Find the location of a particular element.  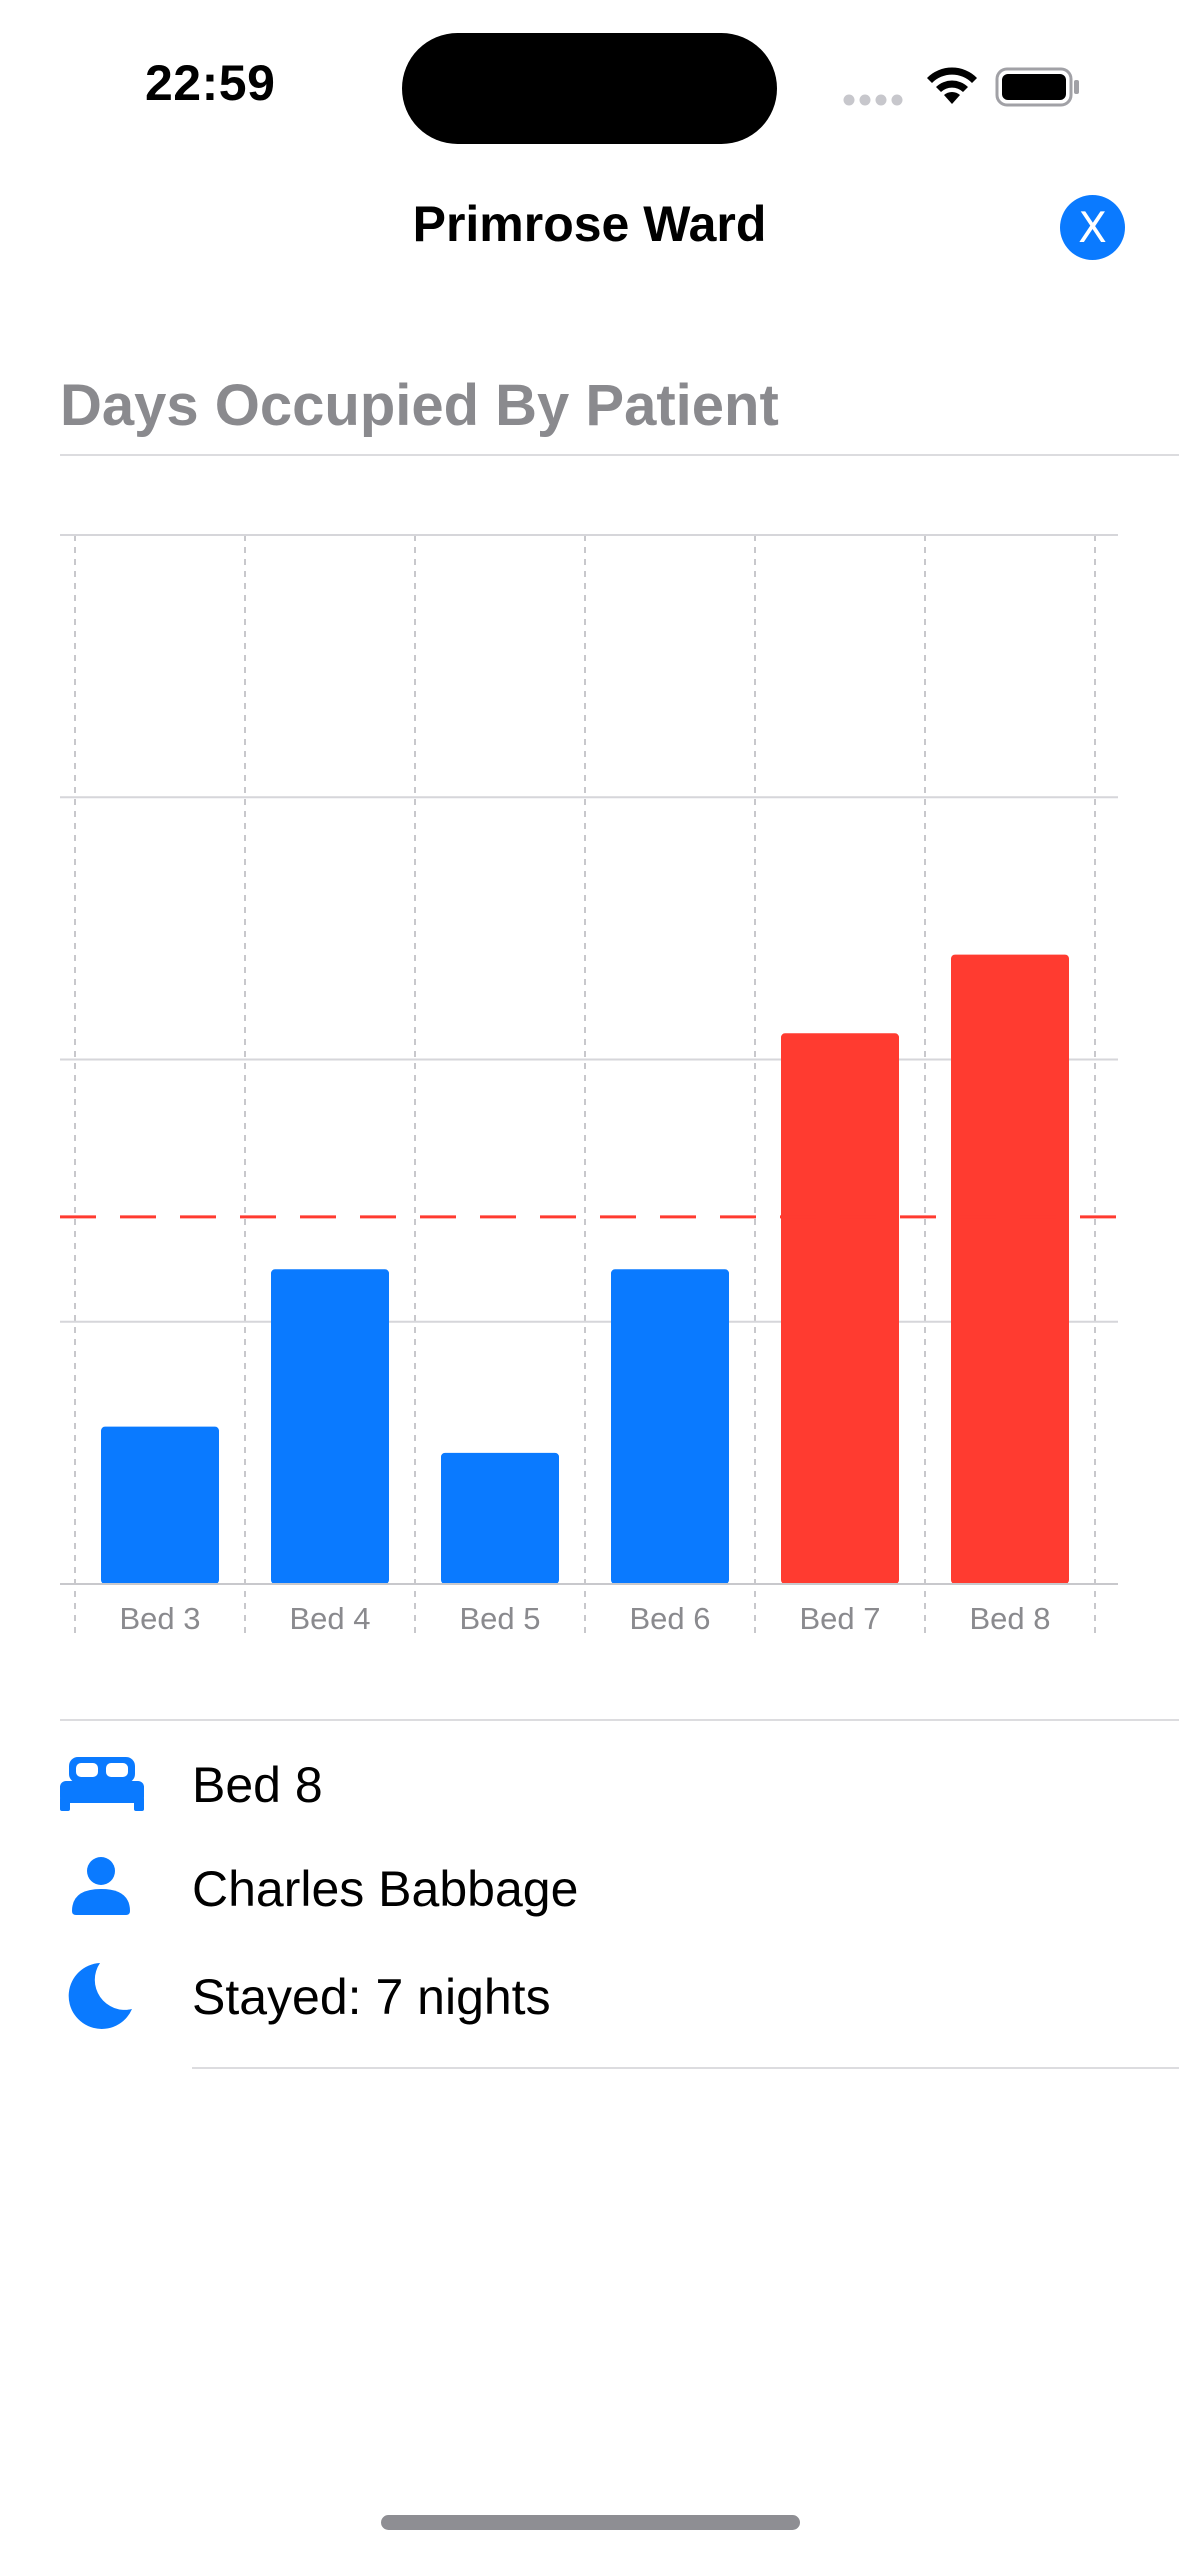

cellular-signal-icon is located at coordinates (873, 100).